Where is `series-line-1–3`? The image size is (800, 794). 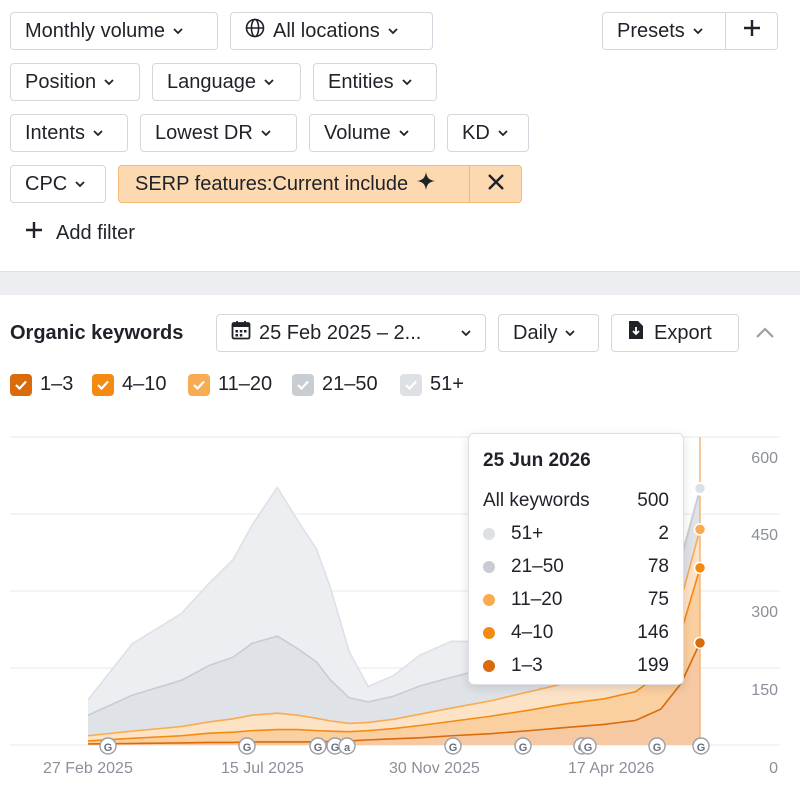
series-line-1–3 is located at coordinates (394, 693).